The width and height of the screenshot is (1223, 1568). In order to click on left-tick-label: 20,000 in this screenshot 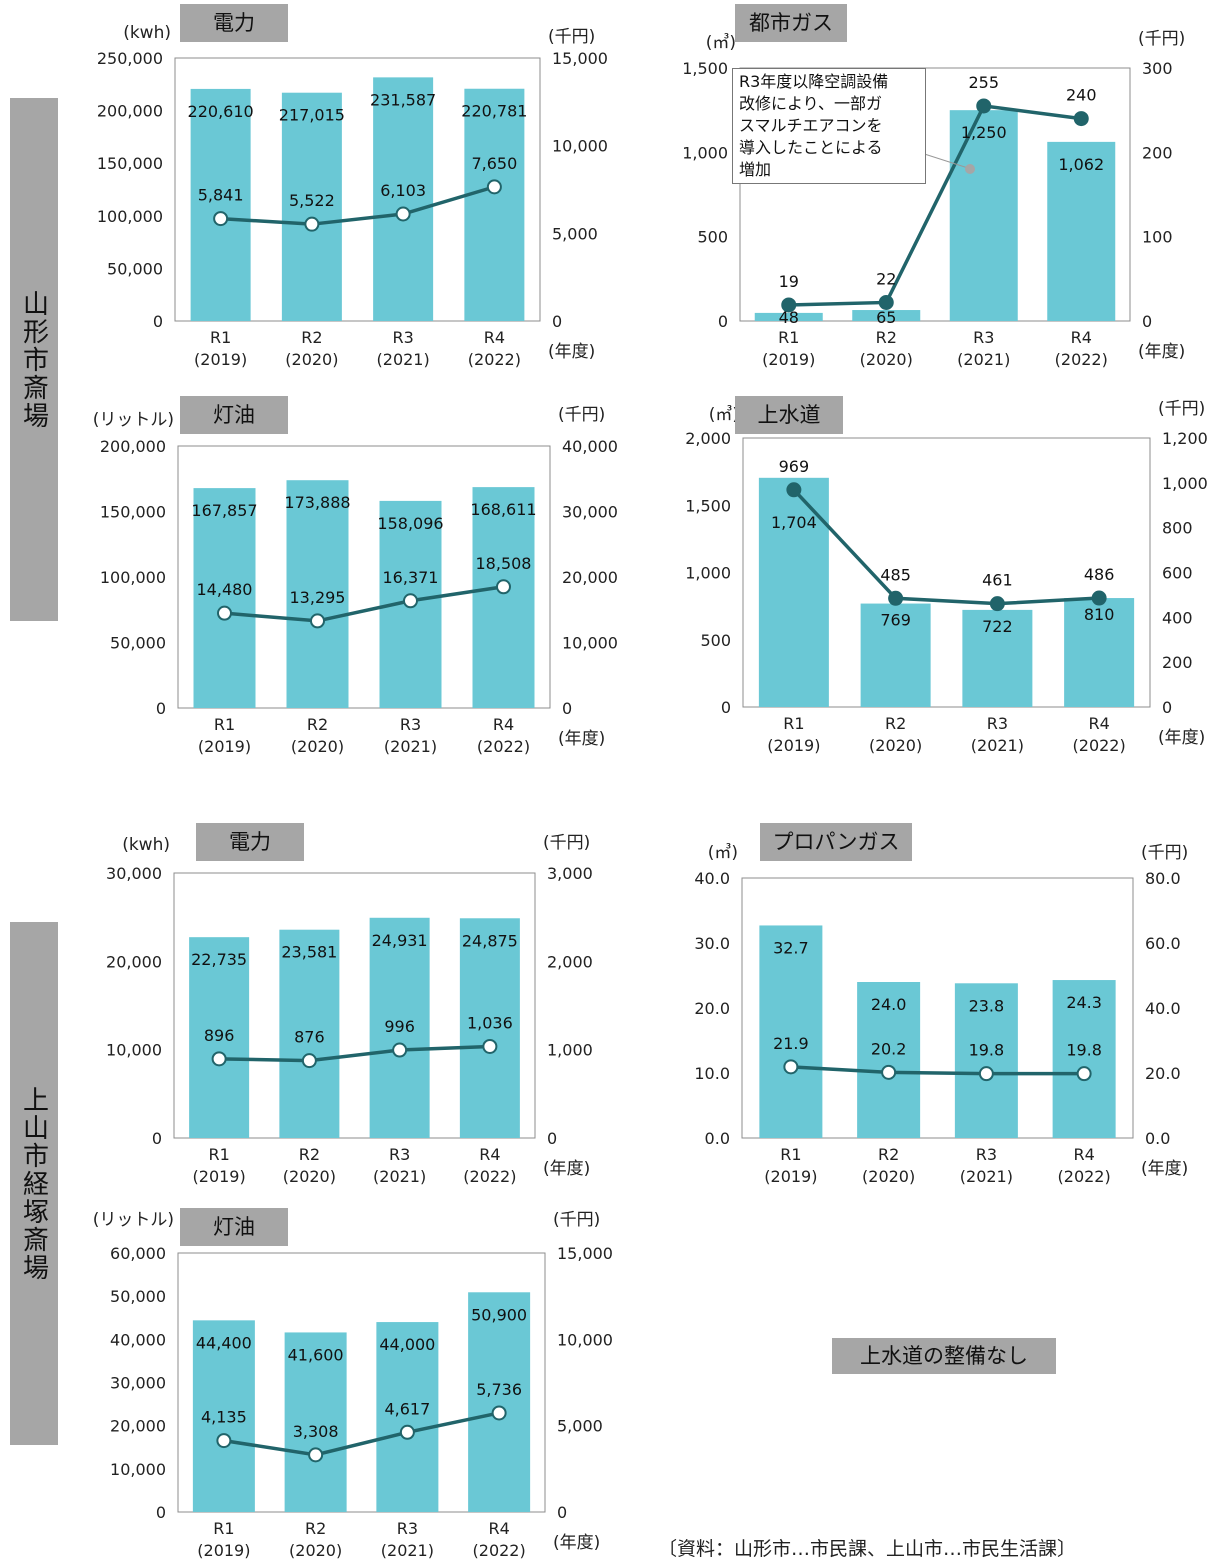, I will do `click(138, 1426)`.